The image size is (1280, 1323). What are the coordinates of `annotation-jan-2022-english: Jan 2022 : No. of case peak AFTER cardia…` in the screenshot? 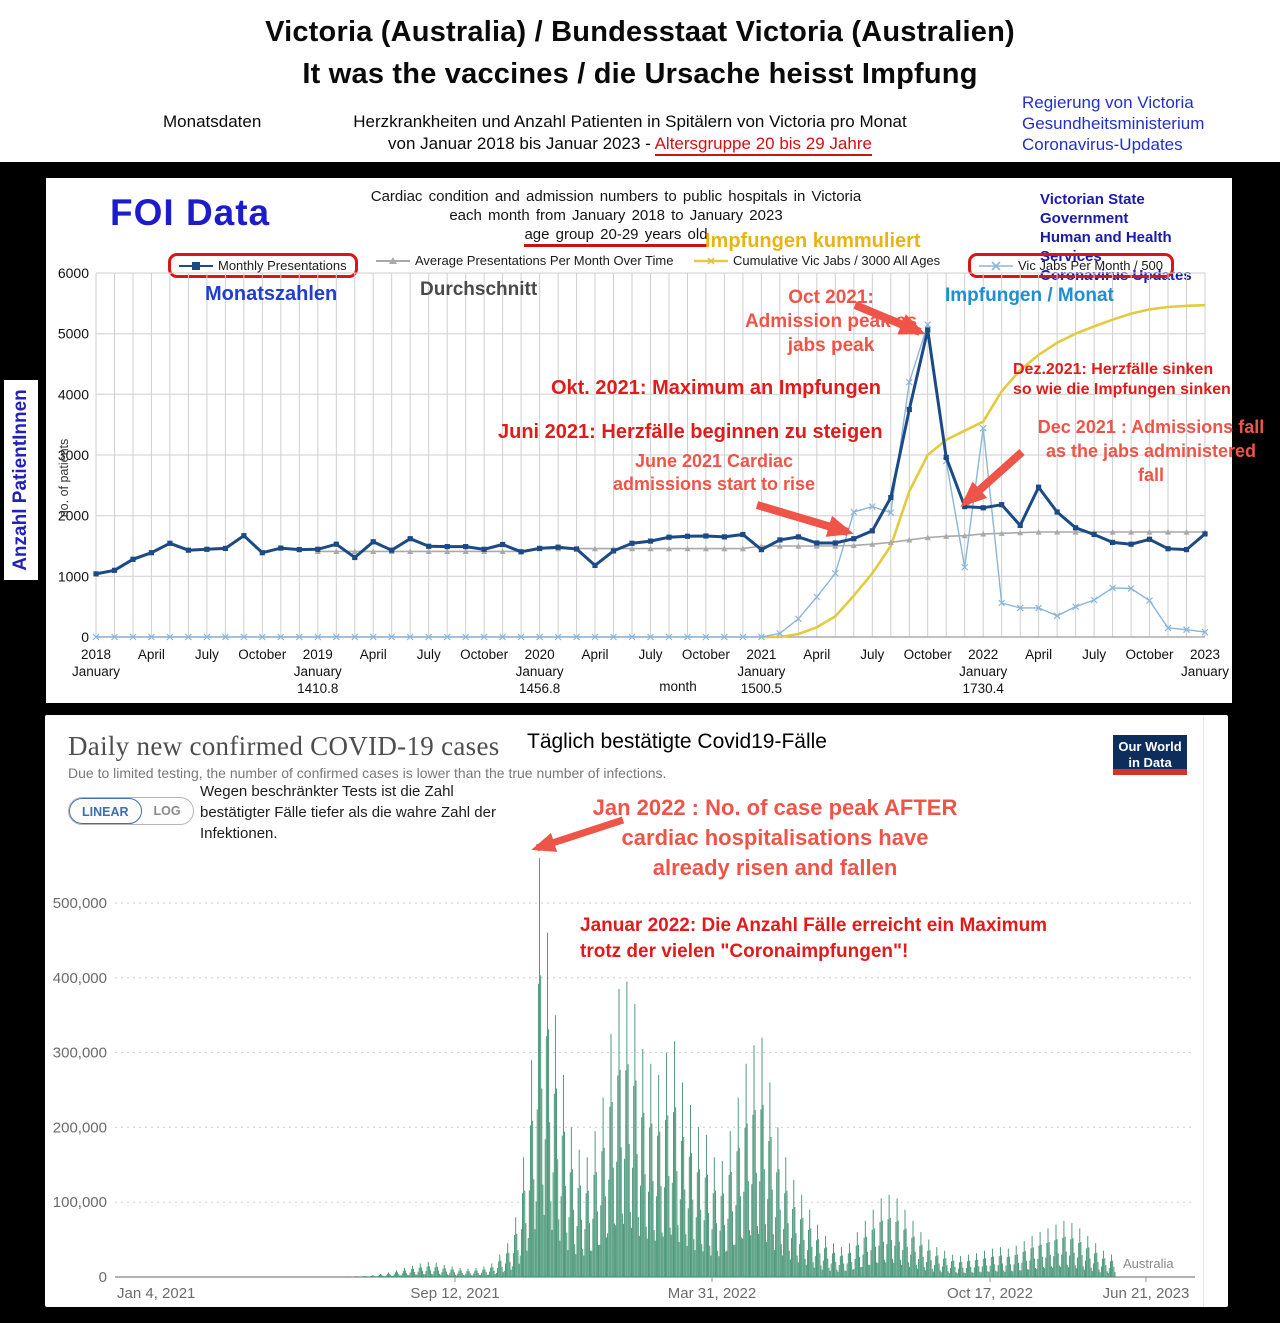 It's located at (775, 837).